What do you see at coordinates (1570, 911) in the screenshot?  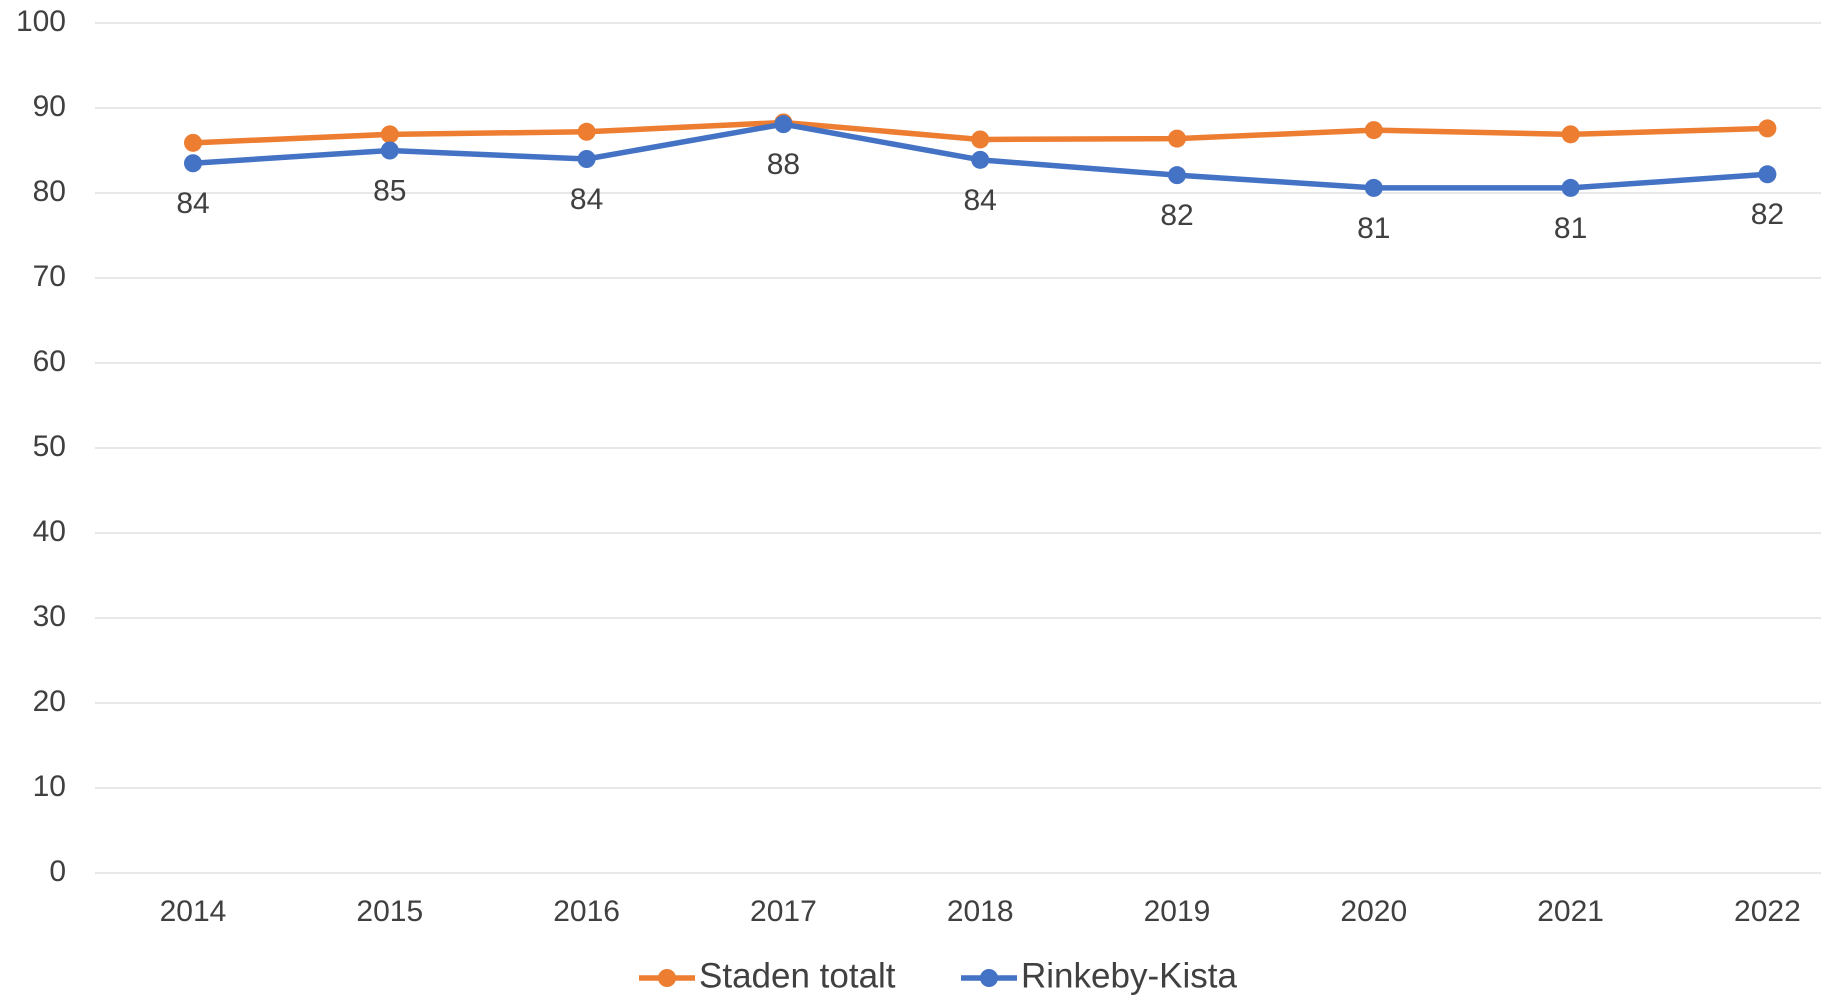 I see `x-tick-label: 2021` at bounding box center [1570, 911].